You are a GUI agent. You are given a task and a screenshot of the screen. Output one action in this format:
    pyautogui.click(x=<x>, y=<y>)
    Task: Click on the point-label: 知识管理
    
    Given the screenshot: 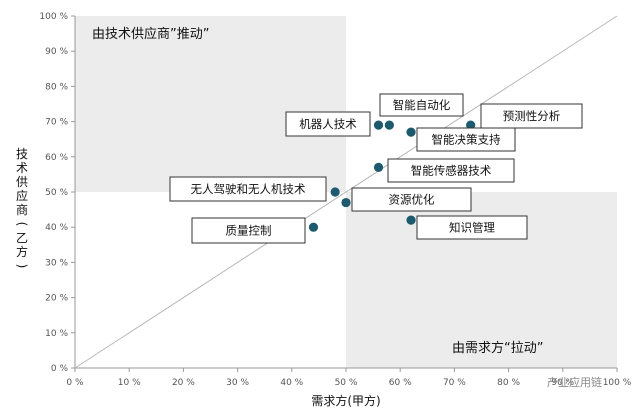 What is the action you would take?
    pyautogui.click(x=472, y=228)
    